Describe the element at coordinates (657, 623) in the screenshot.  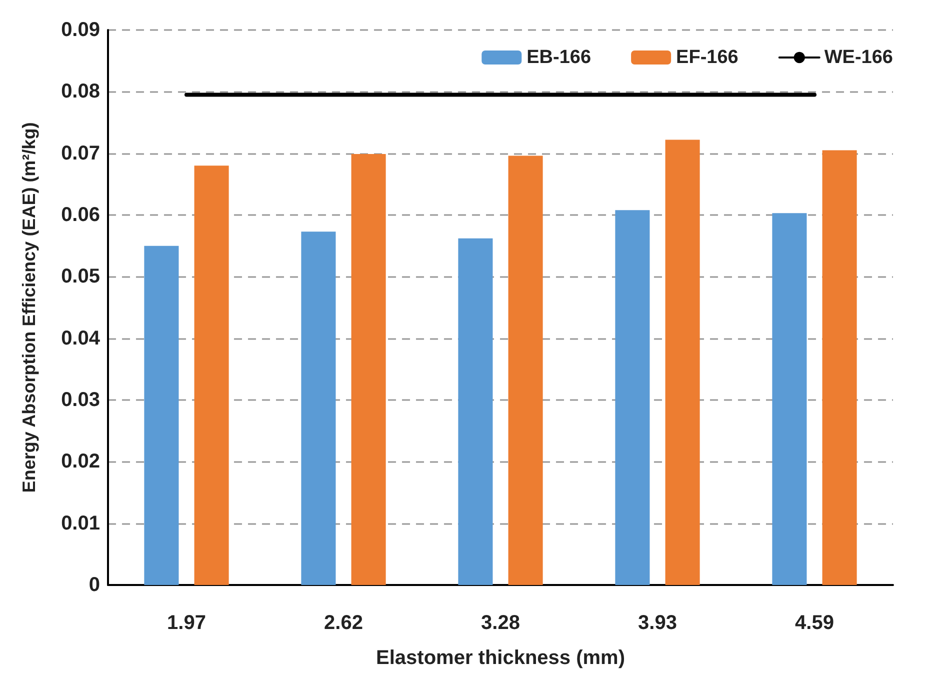
I see `x-tick-label: 3.93` at that location.